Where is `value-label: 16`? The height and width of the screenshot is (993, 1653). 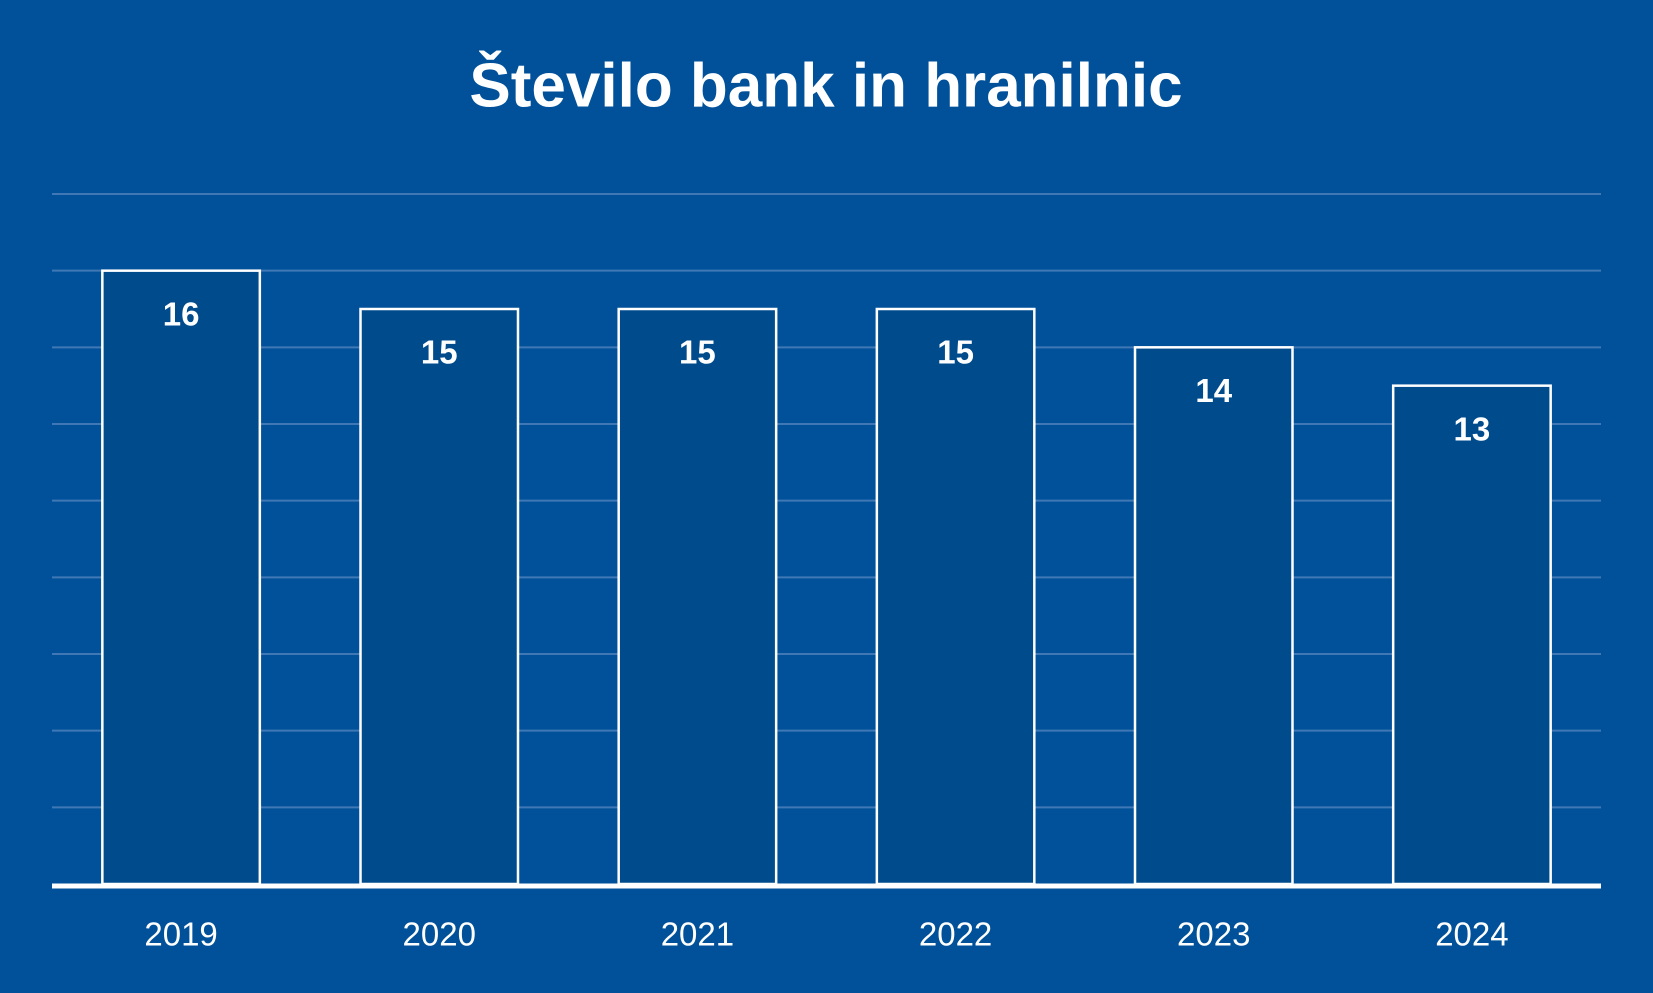
value-label: 16 is located at coordinates (181, 313).